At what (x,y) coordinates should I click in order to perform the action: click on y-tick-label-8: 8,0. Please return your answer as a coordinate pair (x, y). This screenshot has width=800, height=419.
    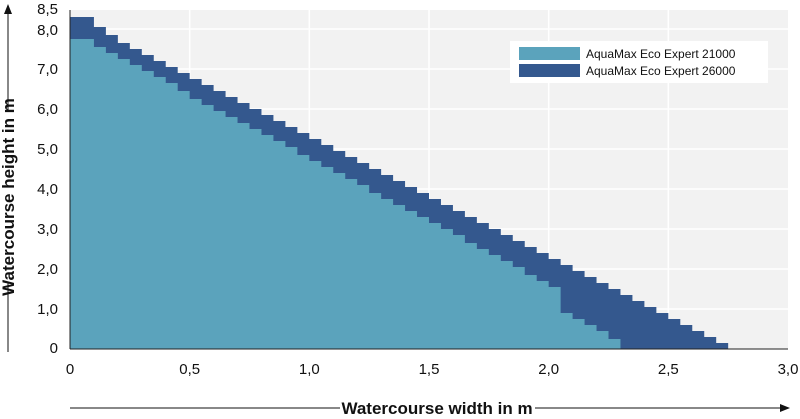
    Looking at the image, I should click on (47, 30).